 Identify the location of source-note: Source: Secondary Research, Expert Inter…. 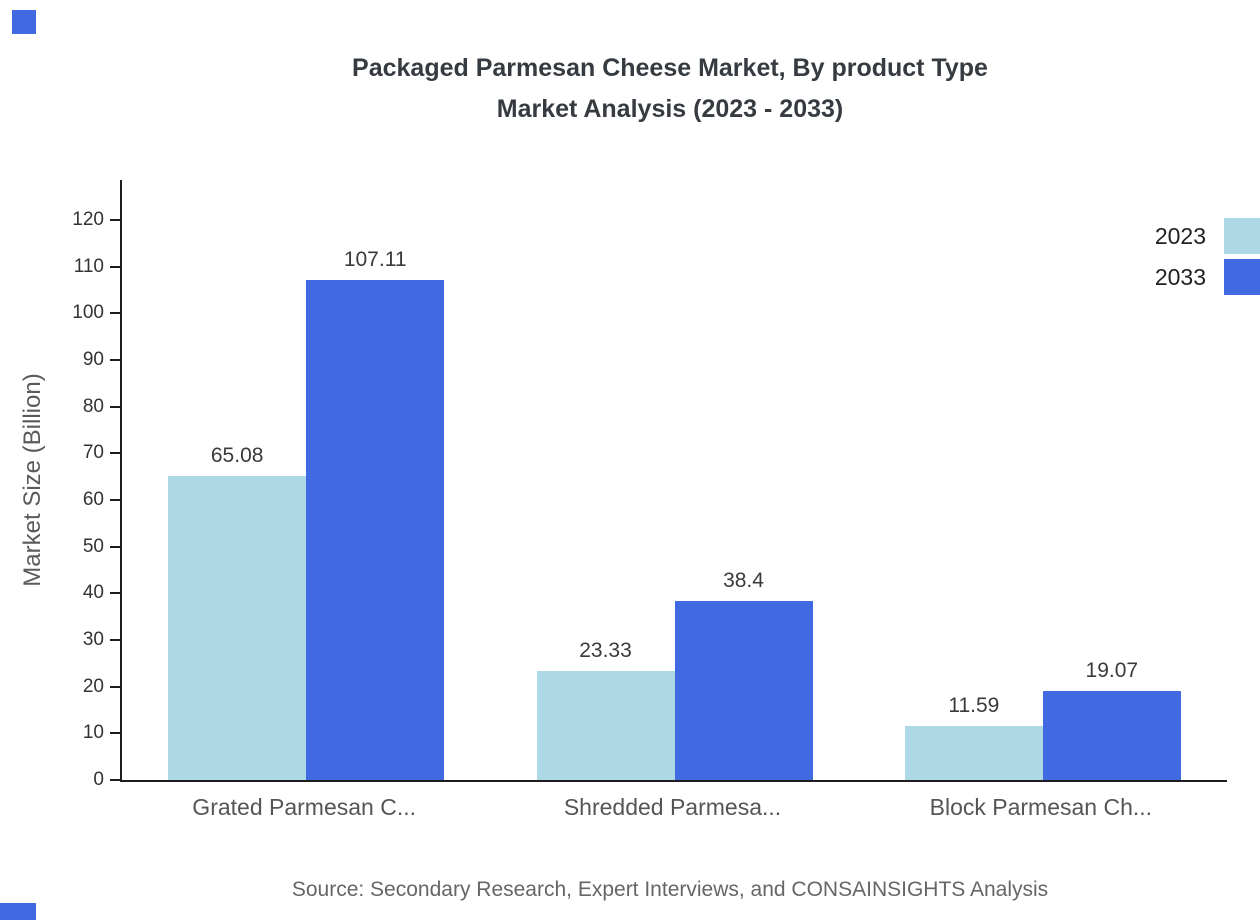
(670, 889).